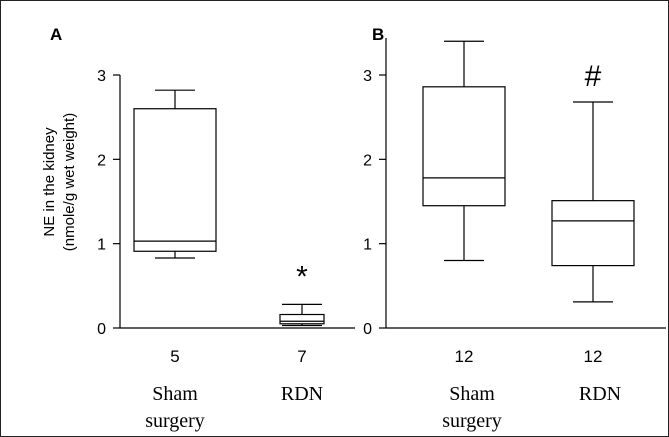 Image resolution: width=669 pixels, height=437 pixels. What do you see at coordinates (56, 34) in the screenshot?
I see `panel-letter: A` at bounding box center [56, 34].